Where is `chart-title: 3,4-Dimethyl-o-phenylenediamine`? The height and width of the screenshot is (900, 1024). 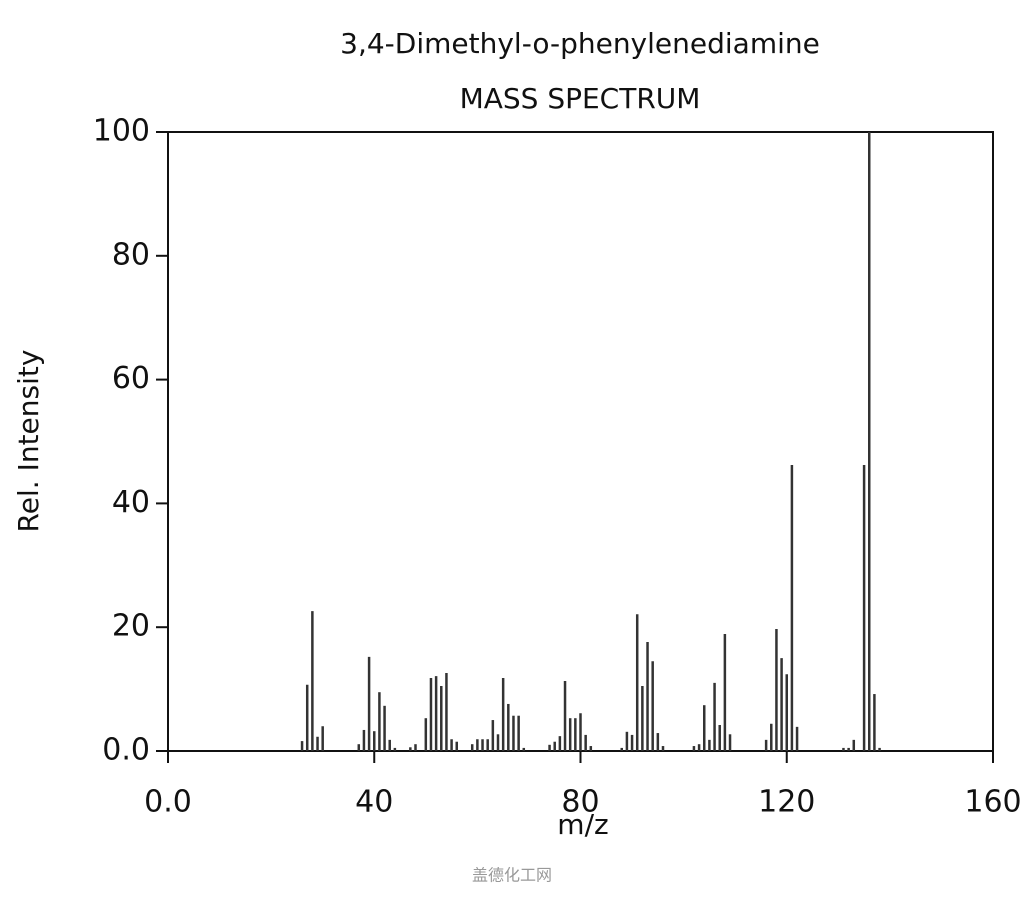
chart-title: 3,4-Dimethyl-o-phenylenediamine is located at coordinates (580, 43).